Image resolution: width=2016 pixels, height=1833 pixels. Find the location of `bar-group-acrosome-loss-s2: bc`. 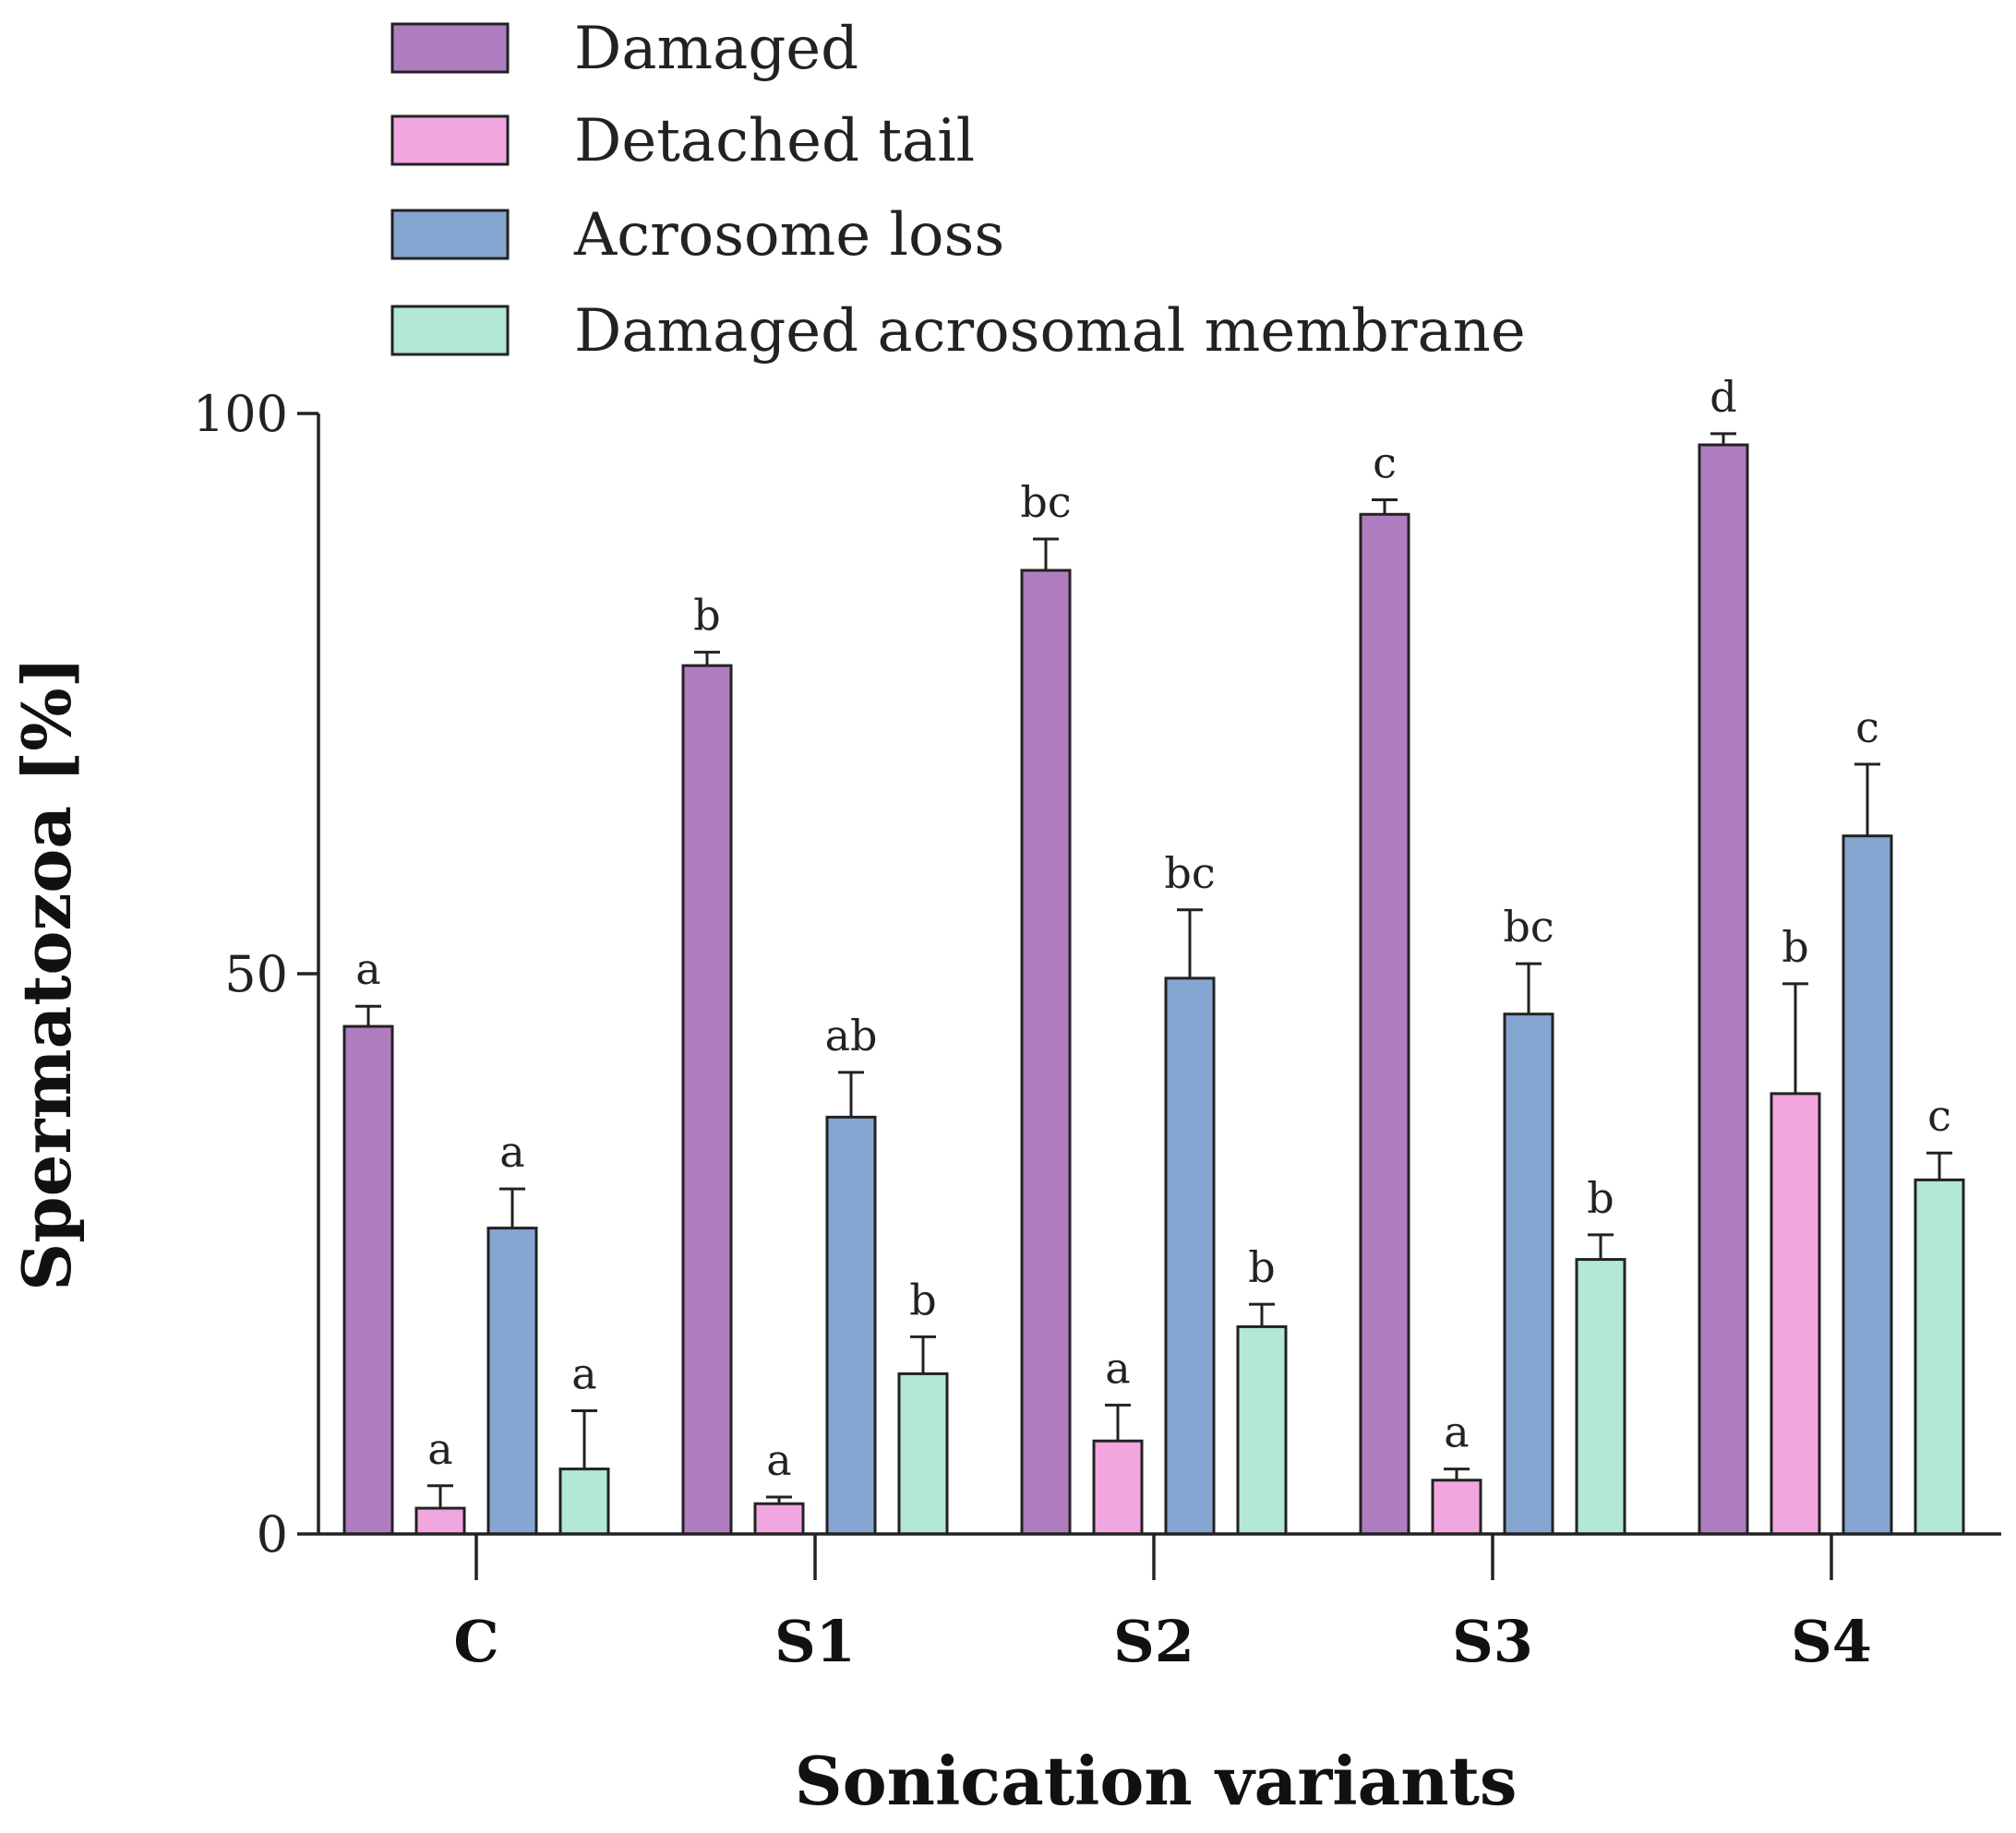

bar-group-acrosome-loss-s2: bc is located at coordinates (1190, 1192).